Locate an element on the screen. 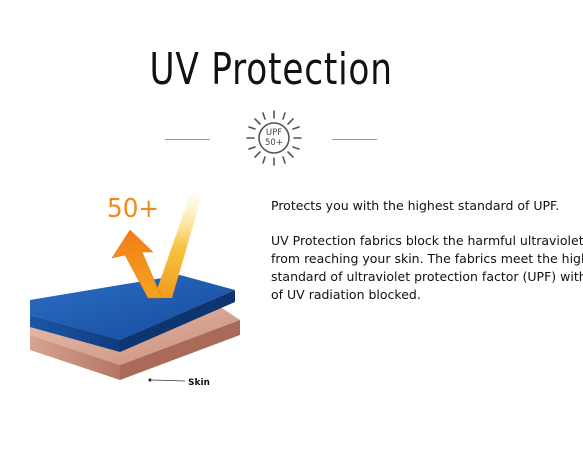  upf-badge: UPF 50+ is located at coordinates (274, 138).